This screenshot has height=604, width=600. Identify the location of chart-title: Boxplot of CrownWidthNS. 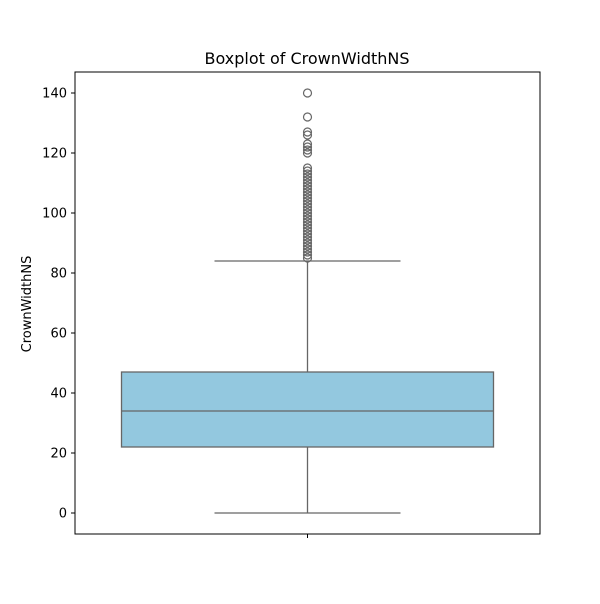
(306, 58).